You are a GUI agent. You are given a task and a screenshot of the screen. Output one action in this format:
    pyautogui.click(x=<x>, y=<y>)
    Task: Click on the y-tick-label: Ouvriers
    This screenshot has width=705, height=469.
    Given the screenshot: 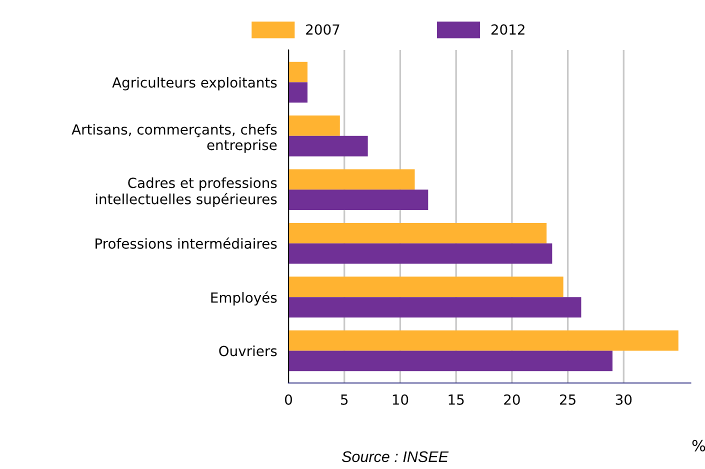 What is the action you would take?
    pyautogui.click(x=248, y=350)
    